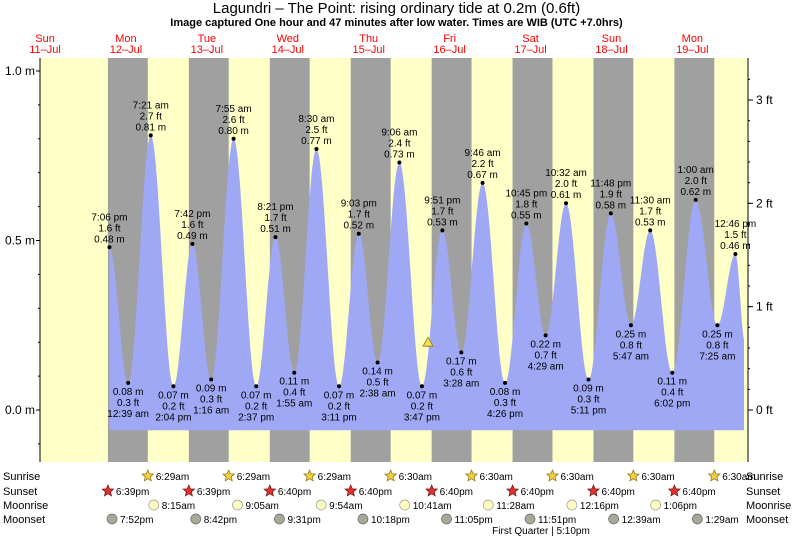  I want to click on right-tick-label: 1 ft, so click(764, 307).